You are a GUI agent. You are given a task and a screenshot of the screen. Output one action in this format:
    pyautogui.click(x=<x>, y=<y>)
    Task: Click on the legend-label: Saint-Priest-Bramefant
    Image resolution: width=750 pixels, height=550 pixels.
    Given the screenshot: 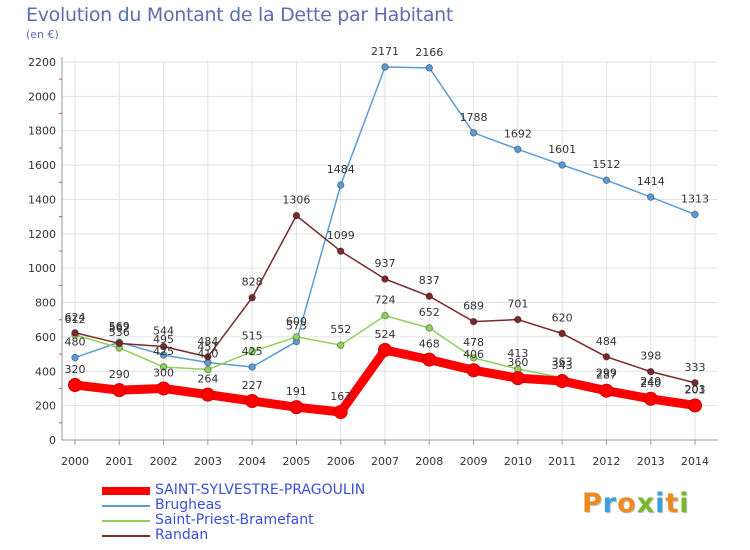 What is the action you would take?
    pyautogui.click(x=234, y=520)
    